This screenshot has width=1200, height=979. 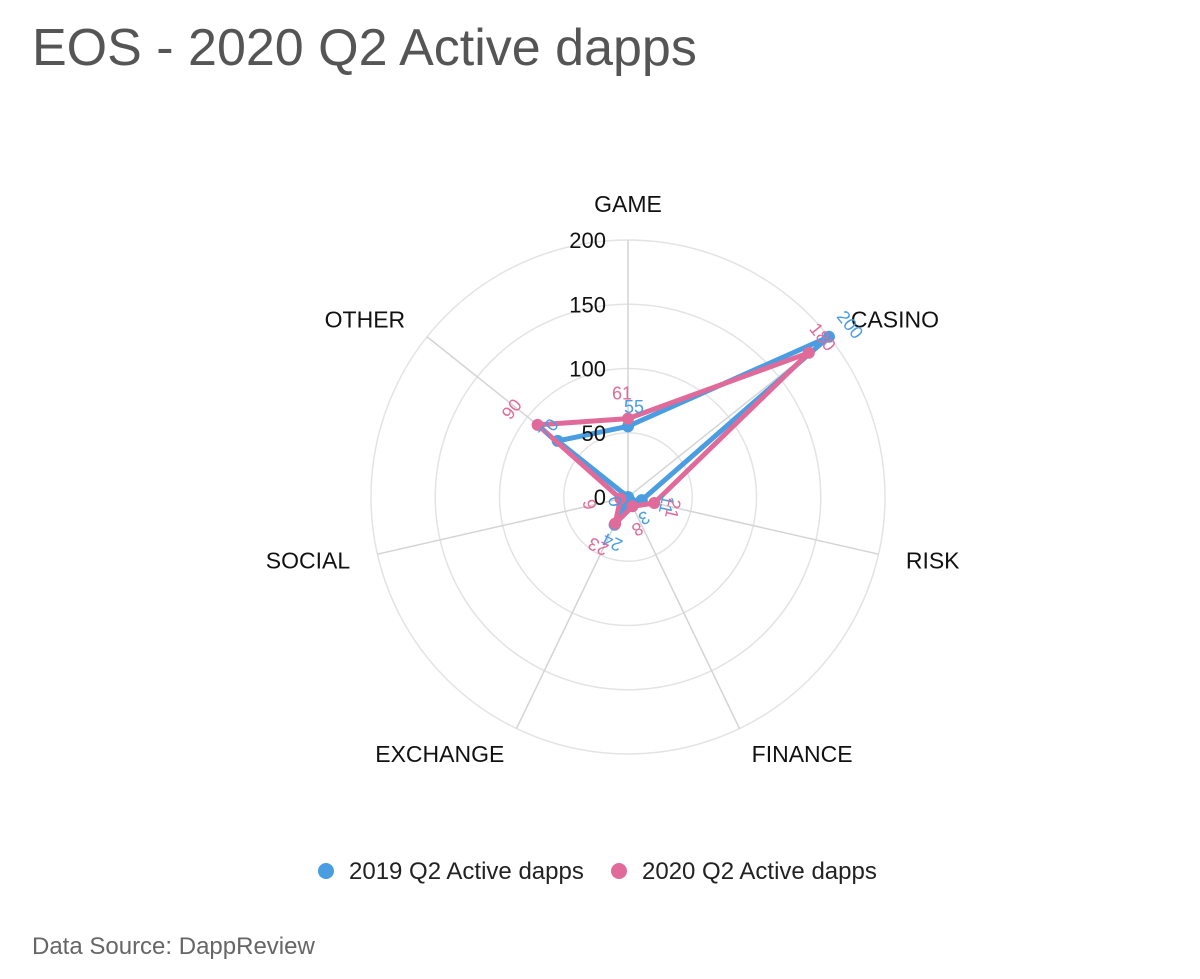 What do you see at coordinates (587, 304) in the screenshot?
I see `radial-tick-label: 150` at bounding box center [587, 304].